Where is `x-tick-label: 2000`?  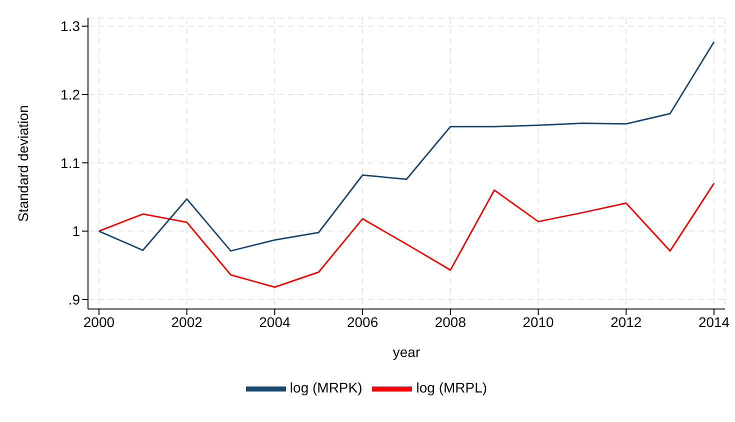 x-tick-label: 2000 is located at coordinates (99, 322).